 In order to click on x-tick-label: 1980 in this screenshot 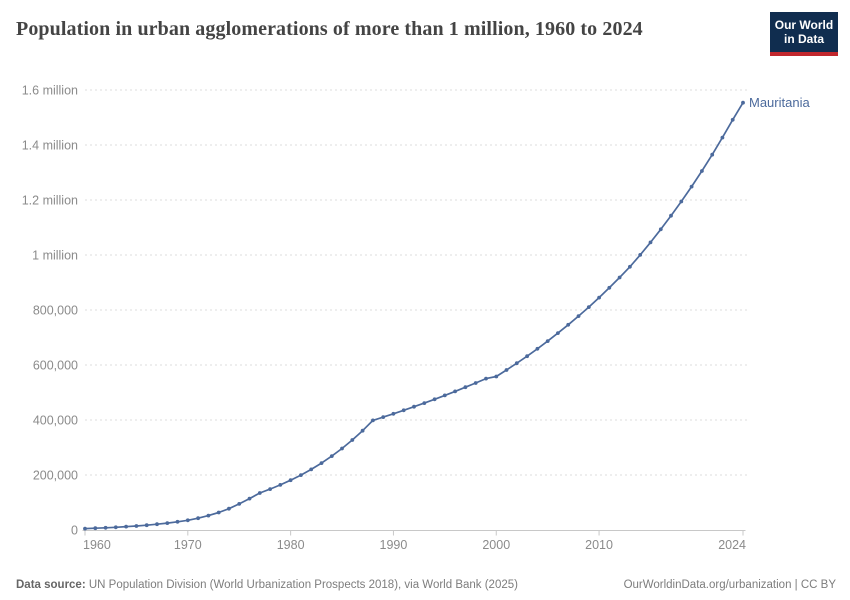, I will do `click(291, 545)`.